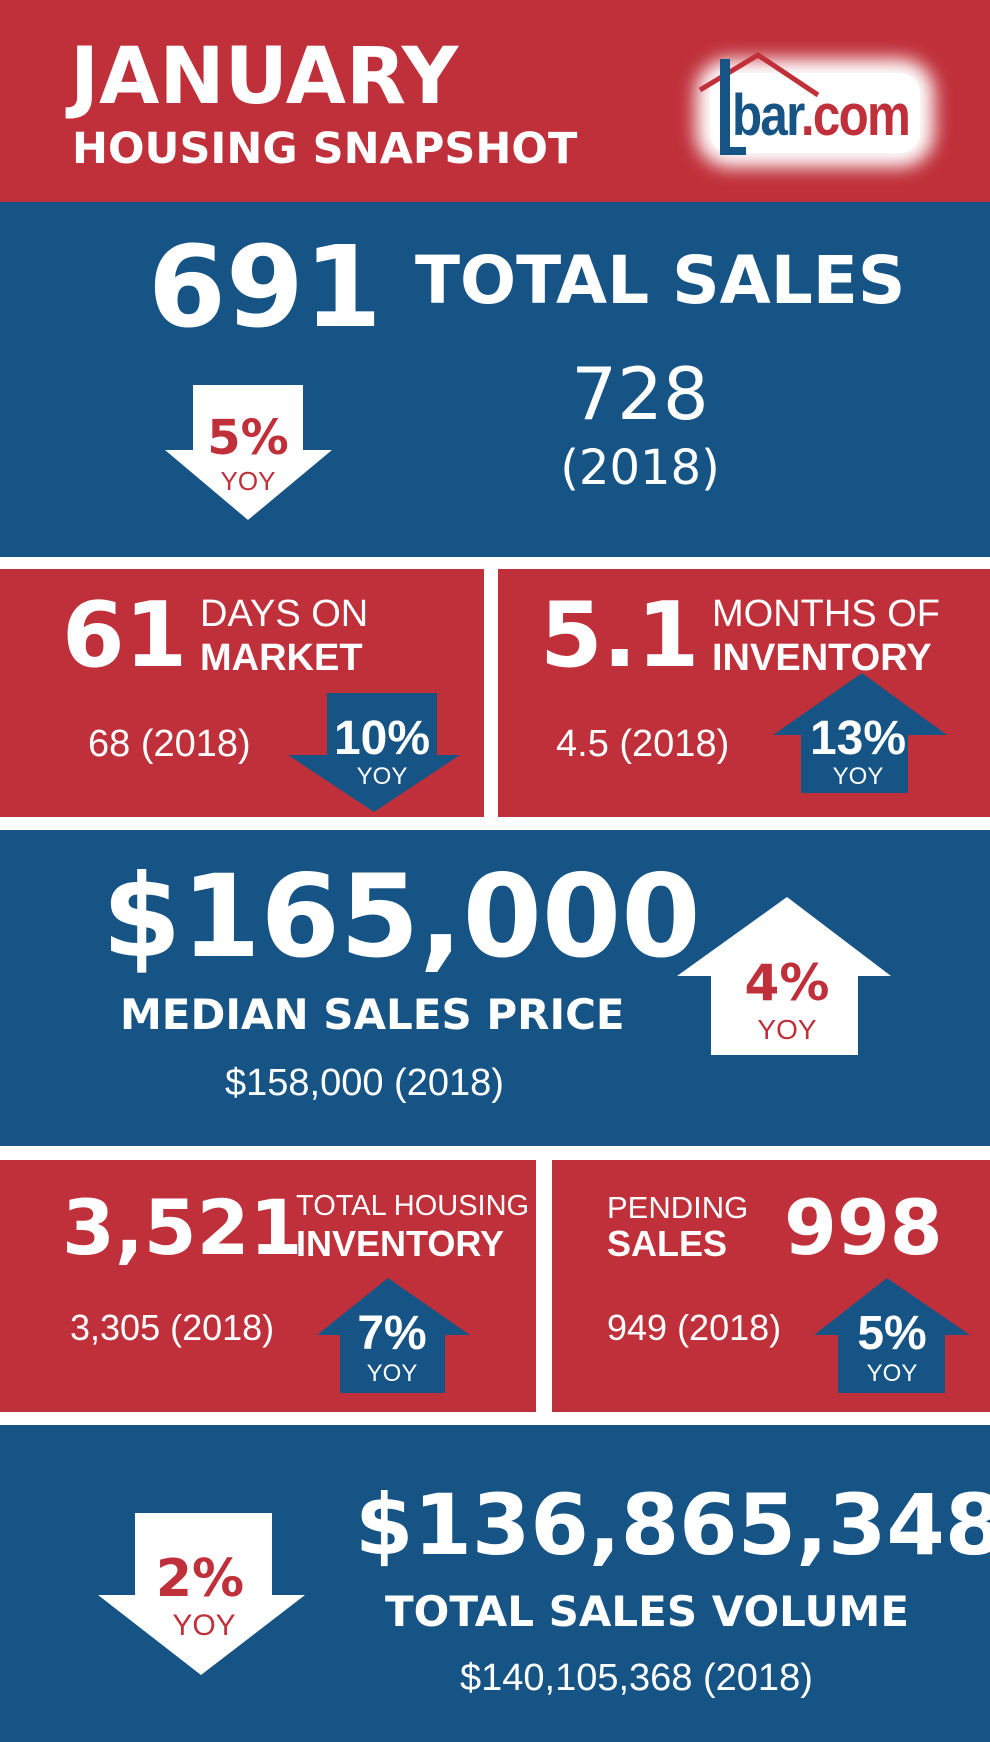  Describe the element at coordinates (787, 983) in the screenshot. I see `median-price-change: 4%` at that location.